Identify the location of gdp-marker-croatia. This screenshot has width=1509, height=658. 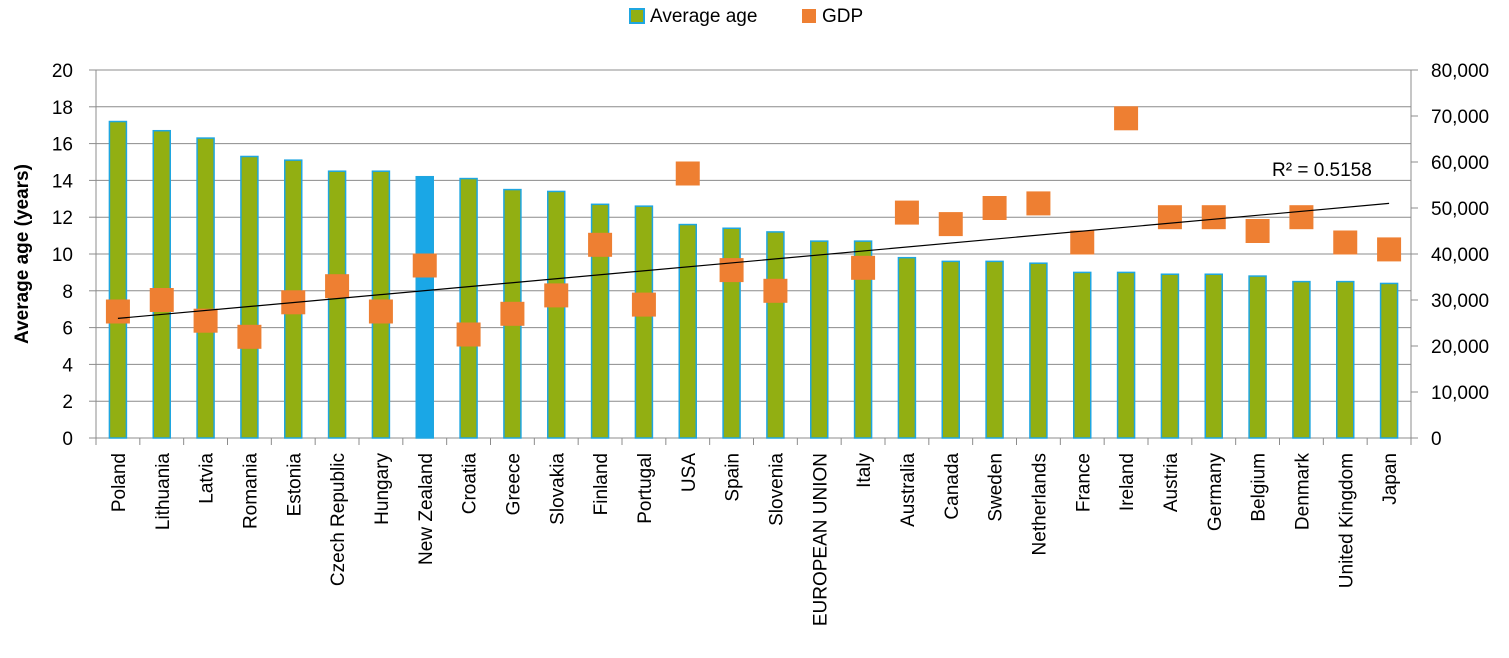
(468, 334).